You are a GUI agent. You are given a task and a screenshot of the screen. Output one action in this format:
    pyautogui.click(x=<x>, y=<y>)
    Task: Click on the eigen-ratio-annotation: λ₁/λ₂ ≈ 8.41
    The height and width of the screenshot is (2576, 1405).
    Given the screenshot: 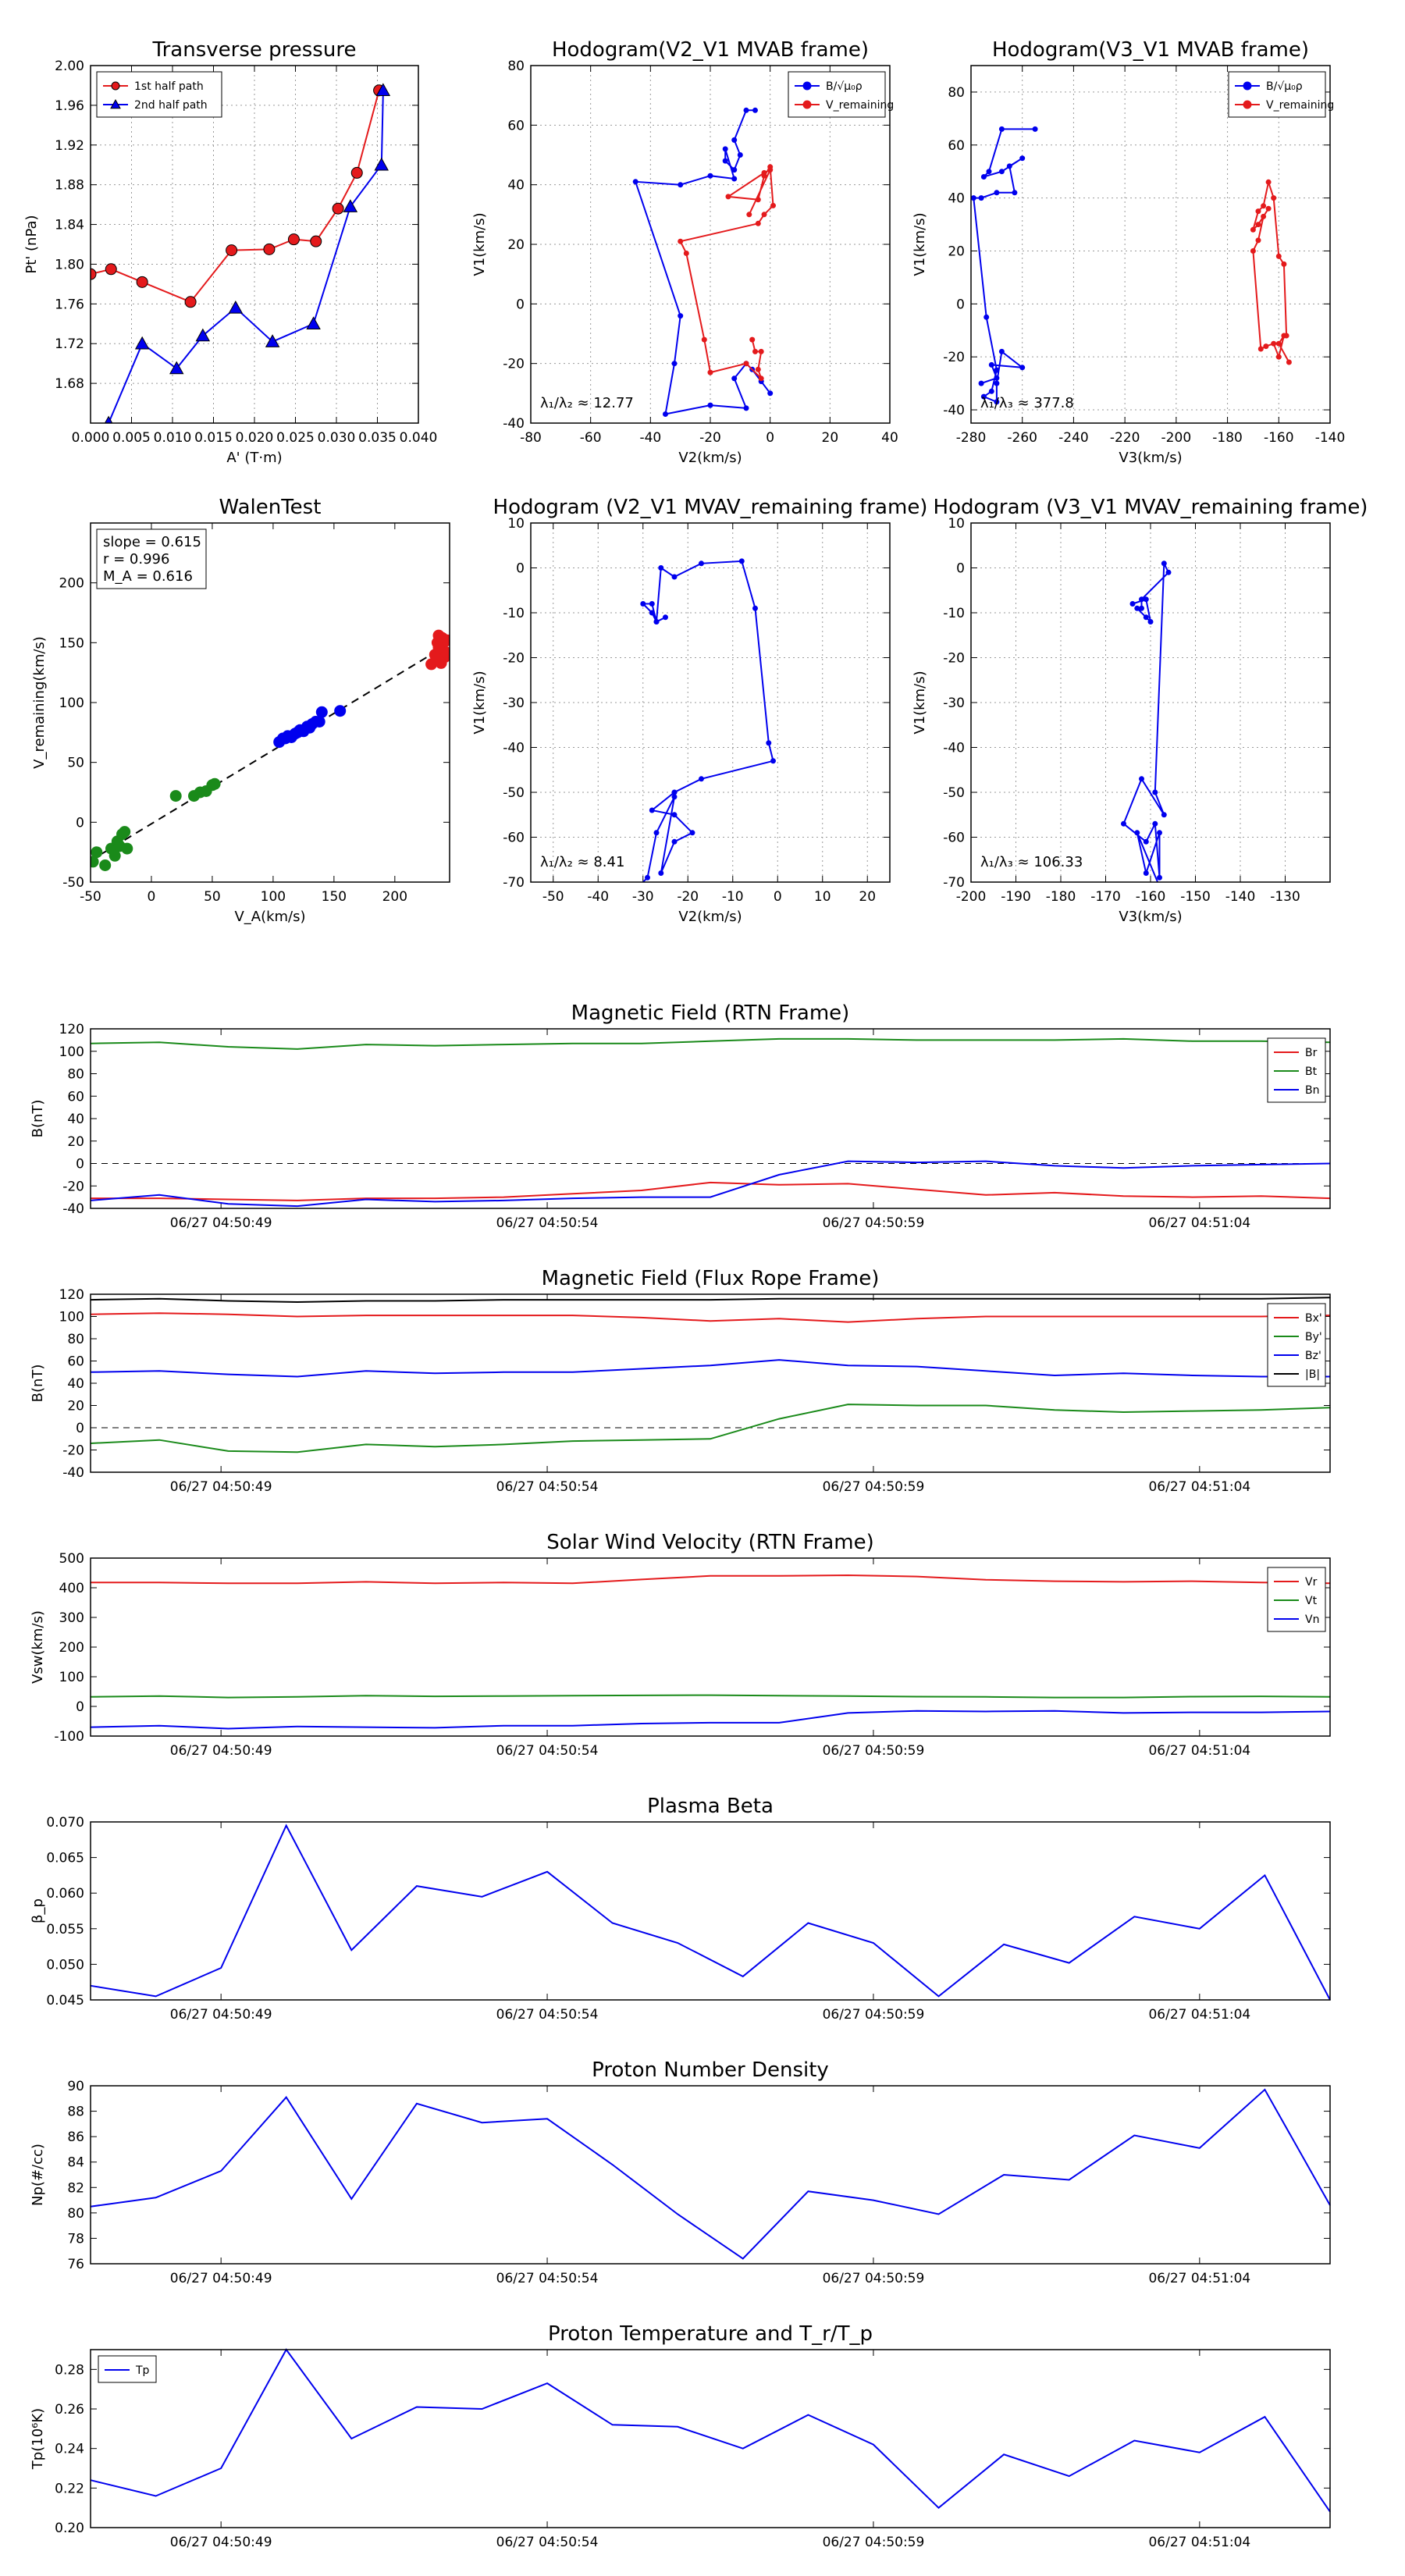 What is the action you would take?
    pyautogui.click(x=582, y=862)
    